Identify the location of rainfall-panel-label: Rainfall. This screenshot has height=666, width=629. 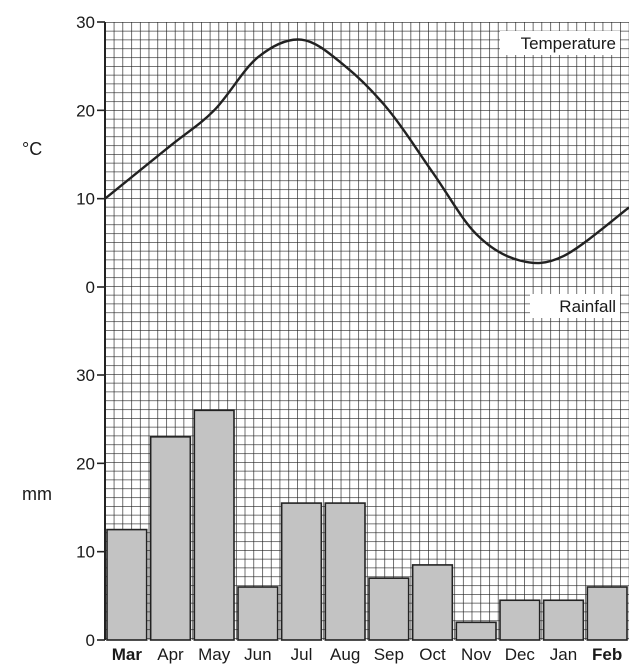
(575, 306).